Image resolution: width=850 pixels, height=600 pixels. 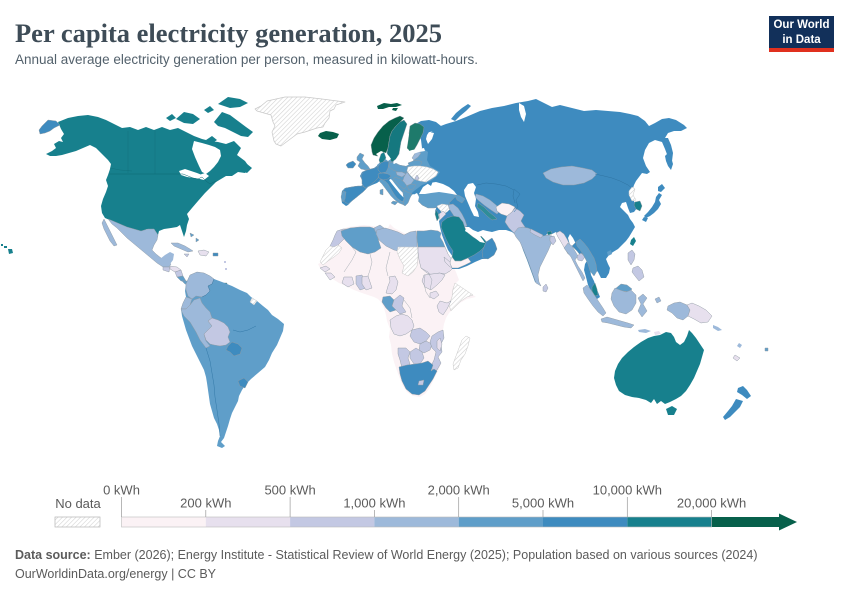 What do you see at coordinates (459, 490) in the screenshot?
I see `svg-text: 2,000 kWh` at bounding box center [459, 490].